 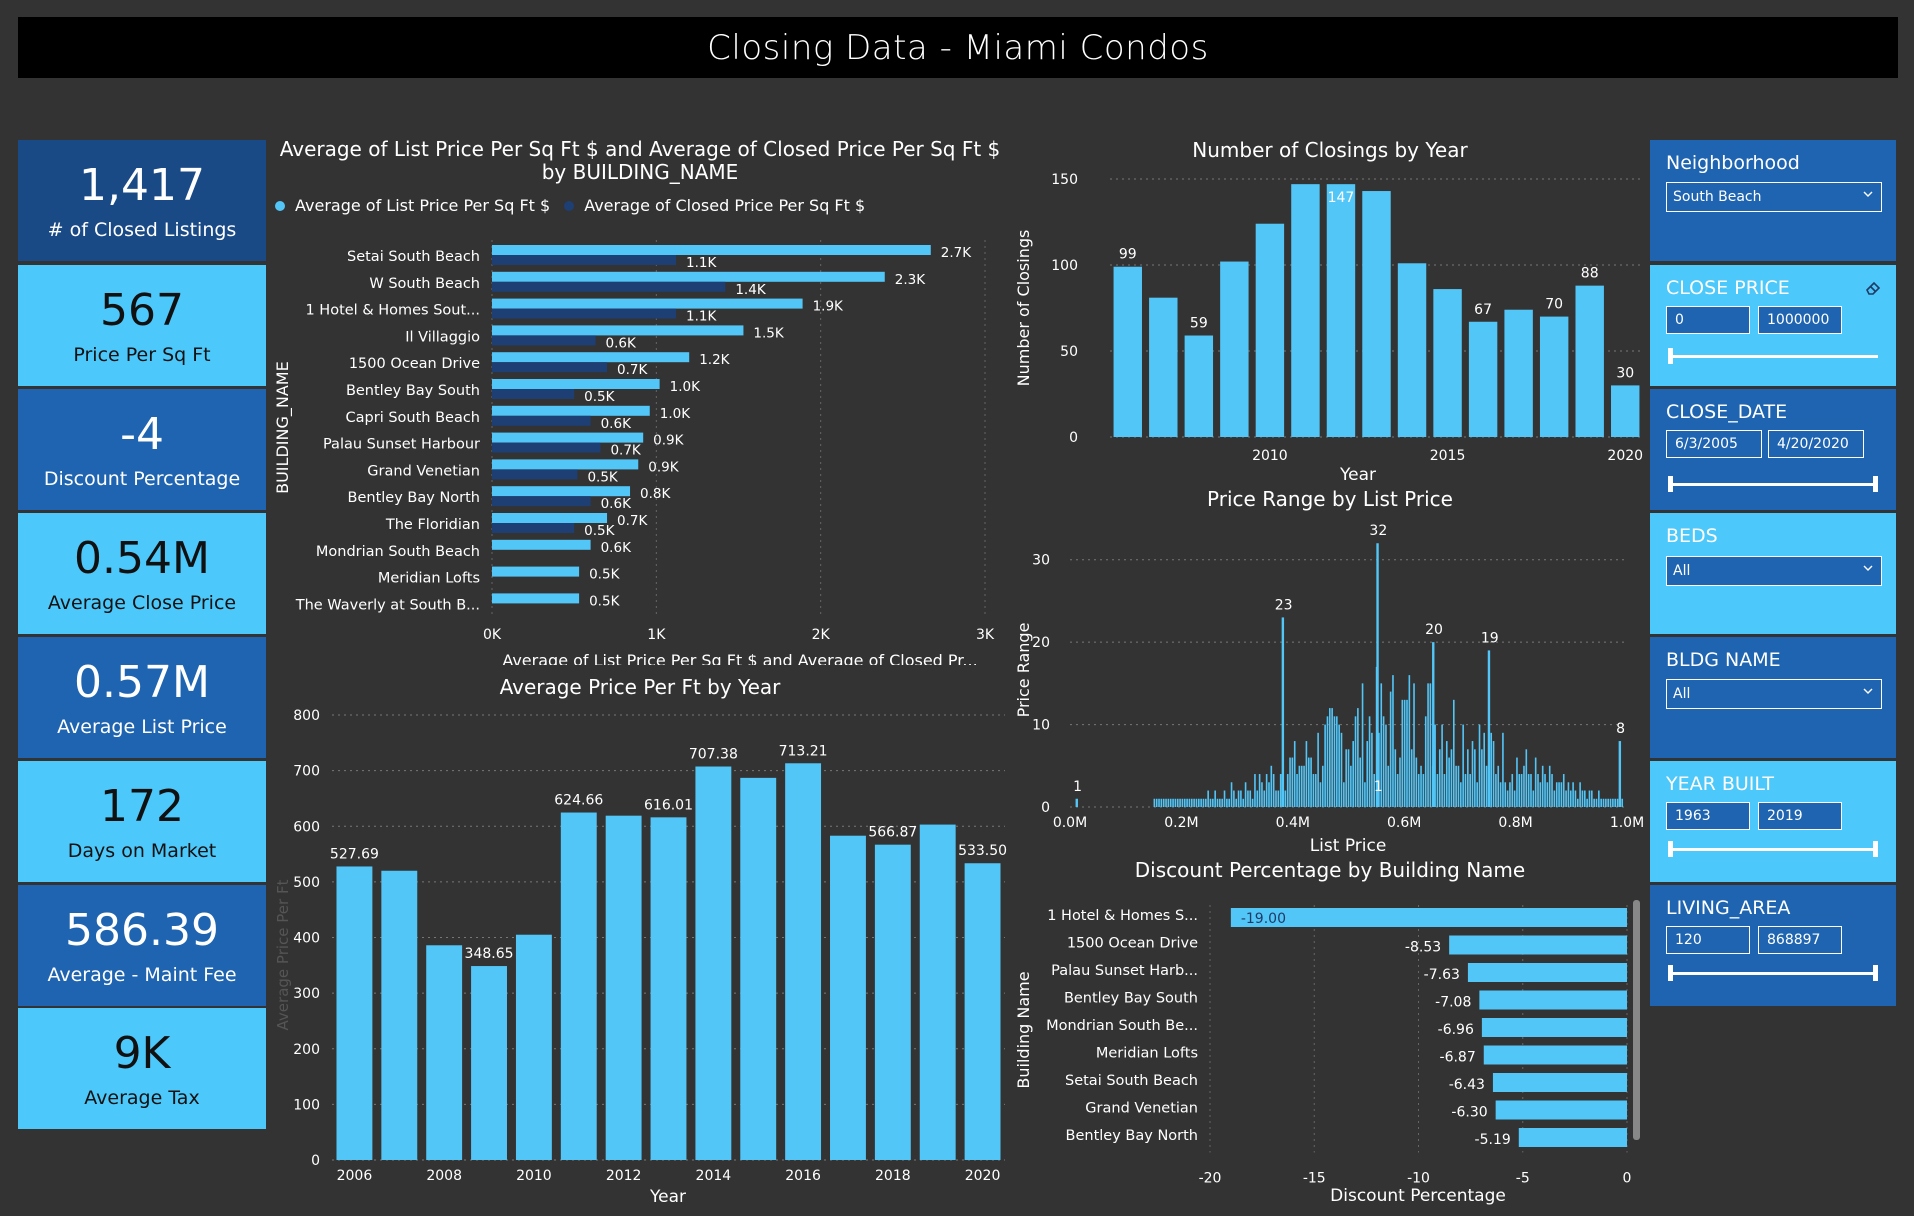 I want to click on close-date-slider, so click(x=1773, y=484).